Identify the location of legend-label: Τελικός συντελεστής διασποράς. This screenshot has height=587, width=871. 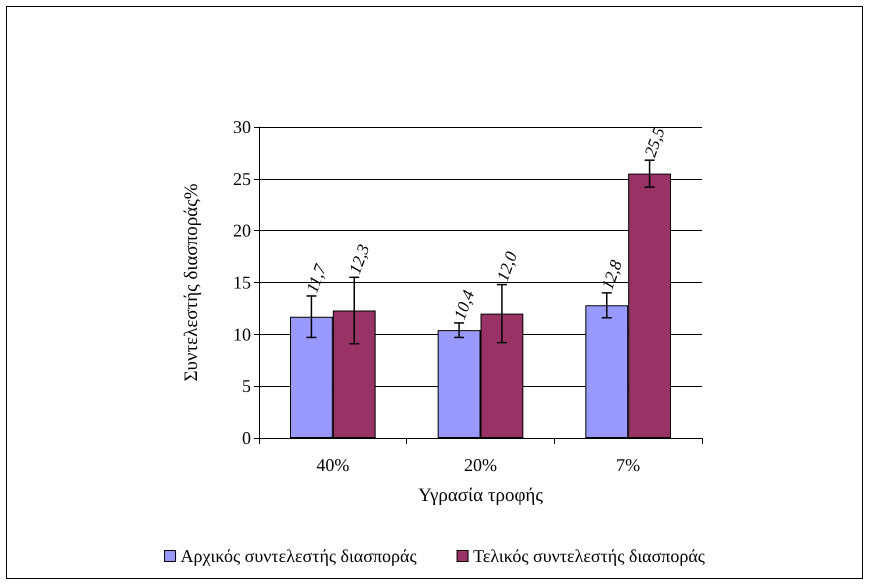
(589, 556).